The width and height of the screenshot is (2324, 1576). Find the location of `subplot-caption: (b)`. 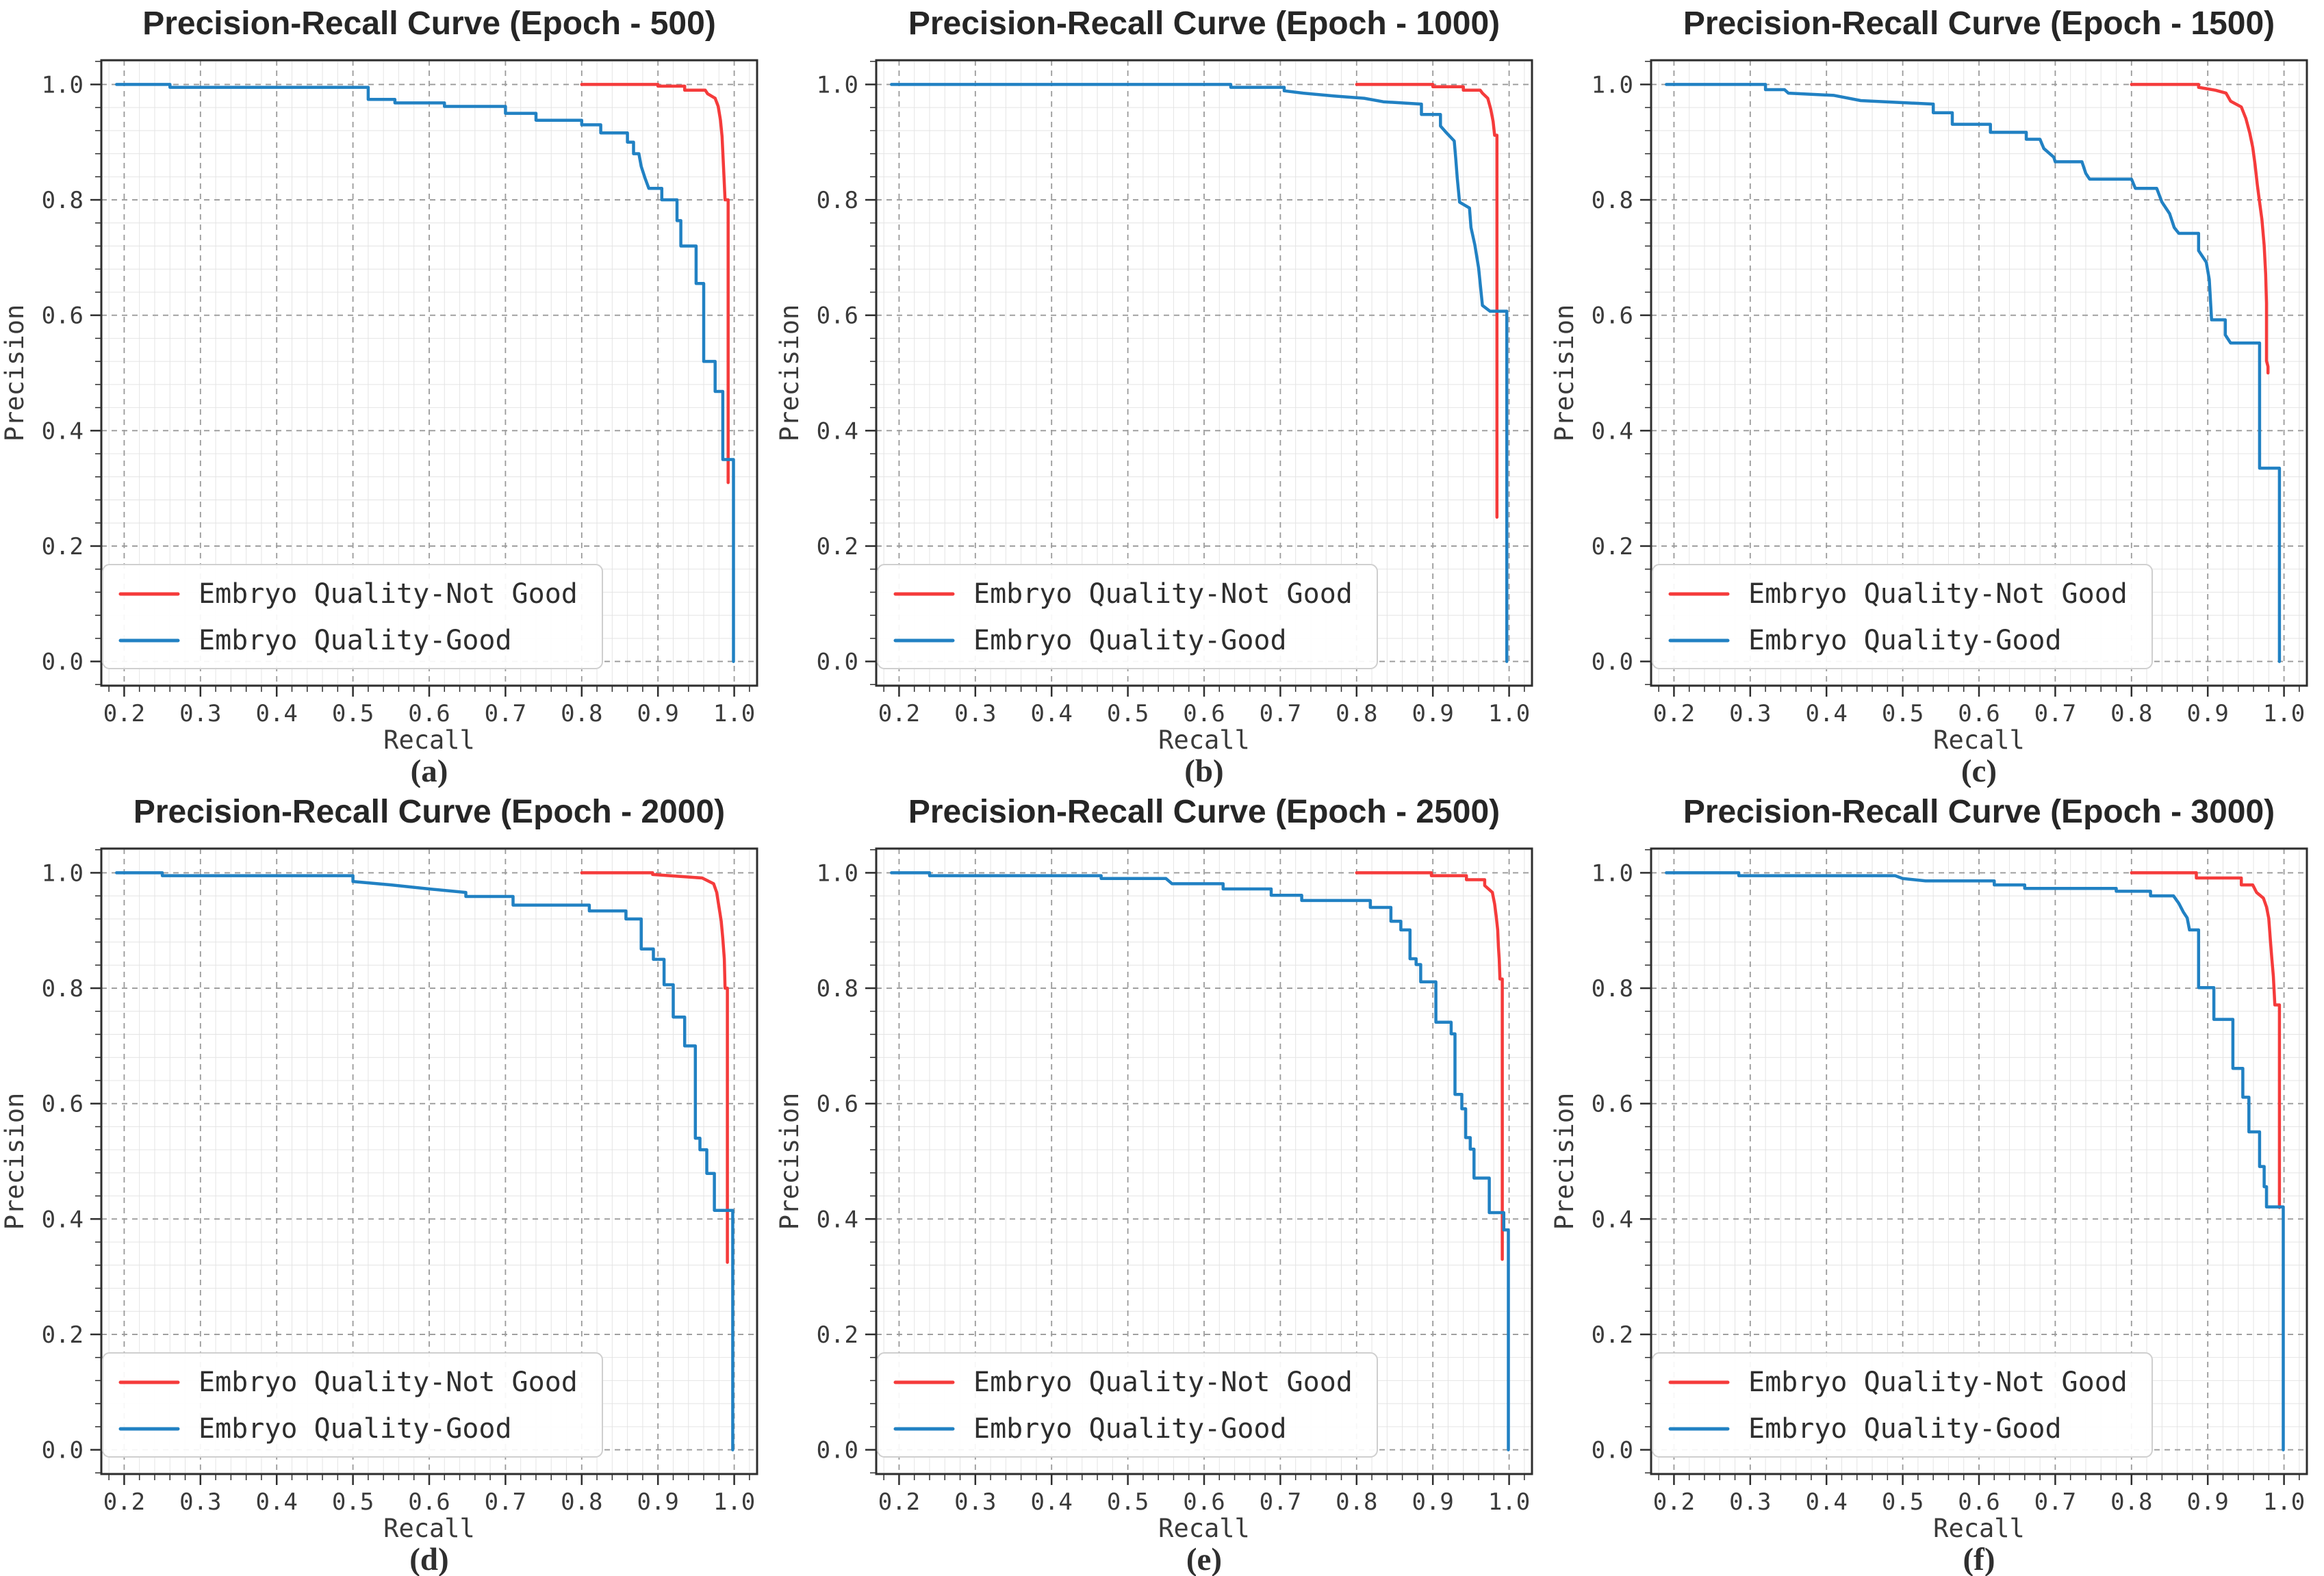

subplot-caption: (b) is located at coordinates (1203, 770).